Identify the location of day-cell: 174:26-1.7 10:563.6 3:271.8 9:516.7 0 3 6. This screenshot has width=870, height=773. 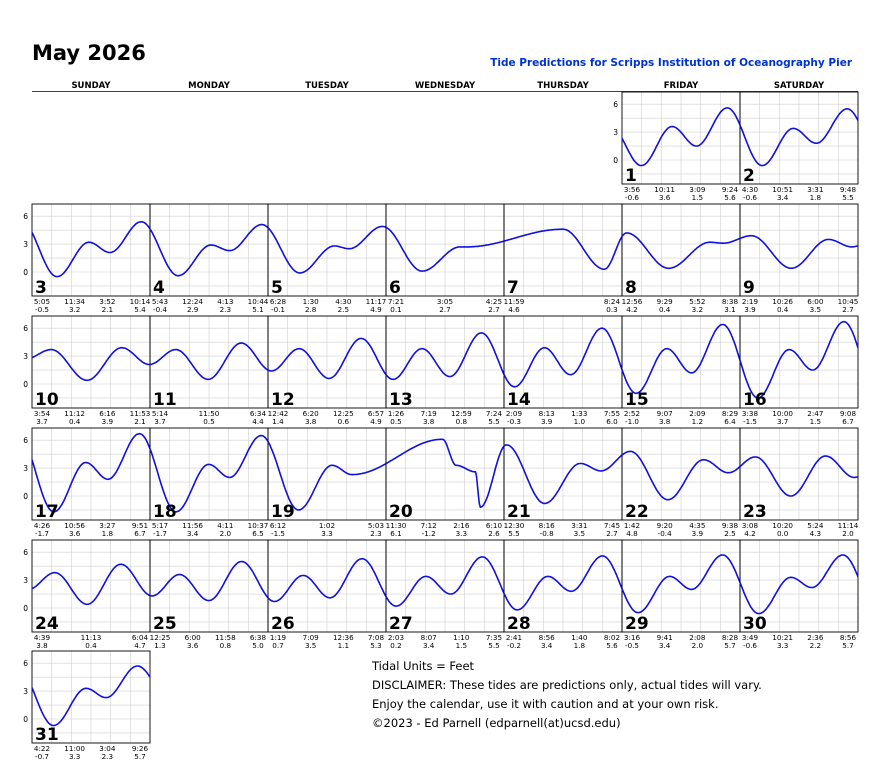
(87, 482).